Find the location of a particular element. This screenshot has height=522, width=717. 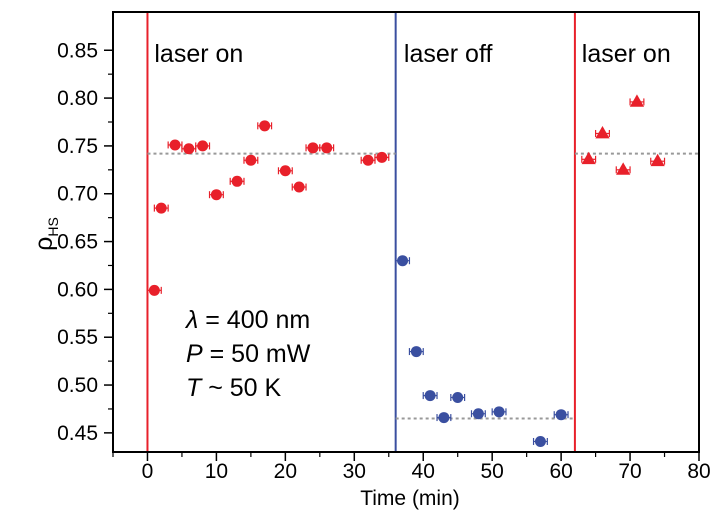

annotation-power-value: = 50 mW is located at coordinates (257, 354).